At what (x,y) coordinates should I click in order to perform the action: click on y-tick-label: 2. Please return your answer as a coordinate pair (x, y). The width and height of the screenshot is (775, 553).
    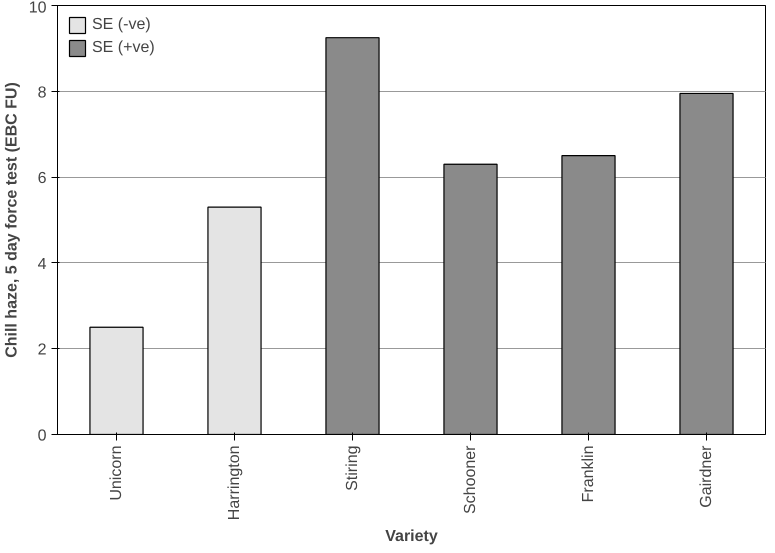
    Looking at the image, I should click on (42, 350).